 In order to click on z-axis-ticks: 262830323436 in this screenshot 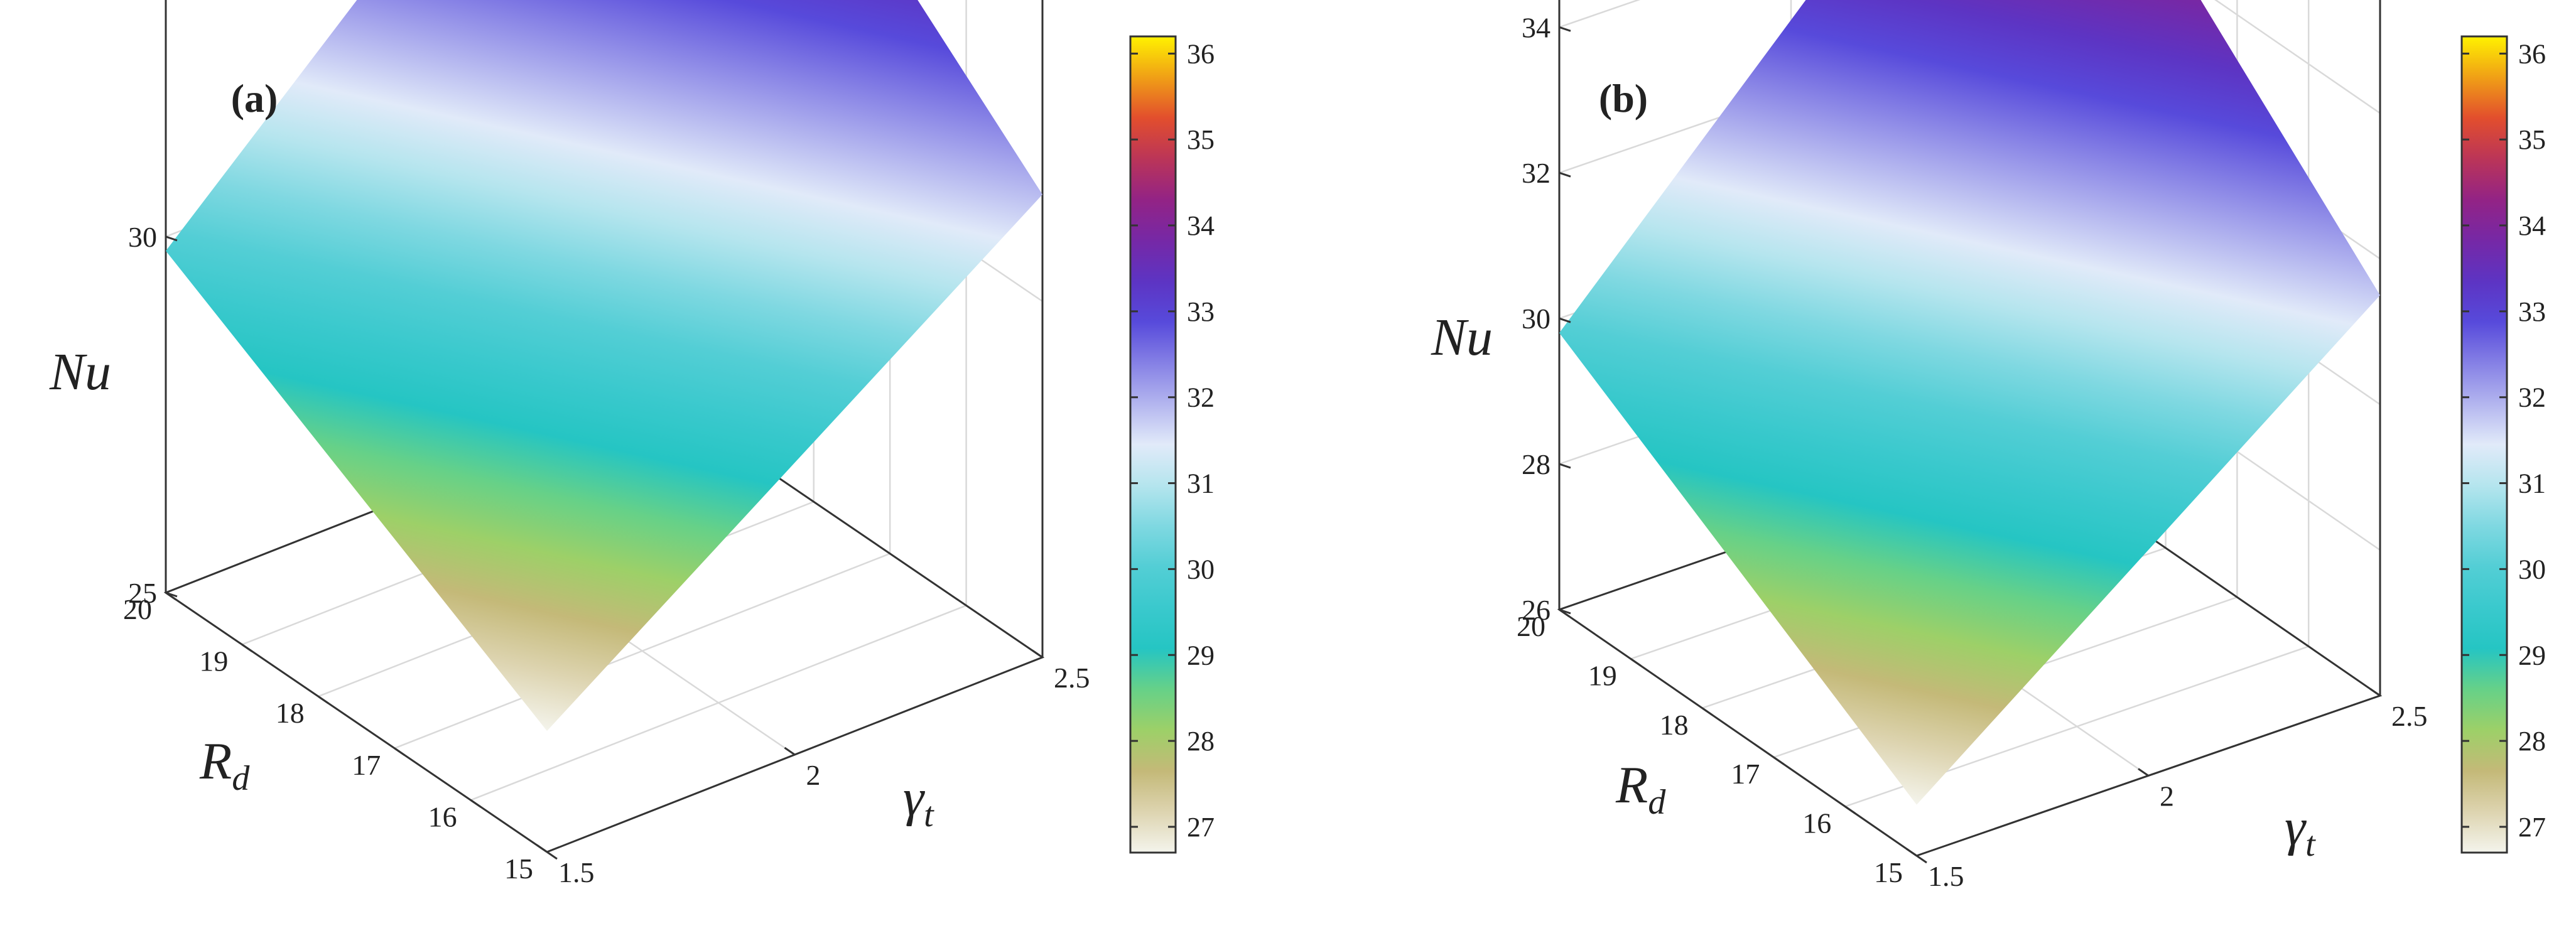, I will do `click(1546, 318)`.